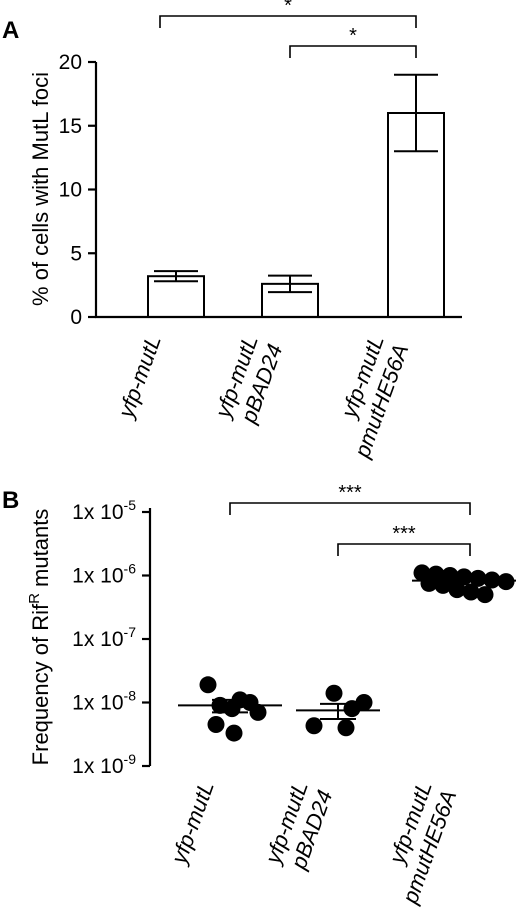 This screenshot has height=909, width=529. What do you see at coordinates (34, 598) in the screenshot?
I see `y-axis-label-b-sup: R` at bounding box center [34, 598].